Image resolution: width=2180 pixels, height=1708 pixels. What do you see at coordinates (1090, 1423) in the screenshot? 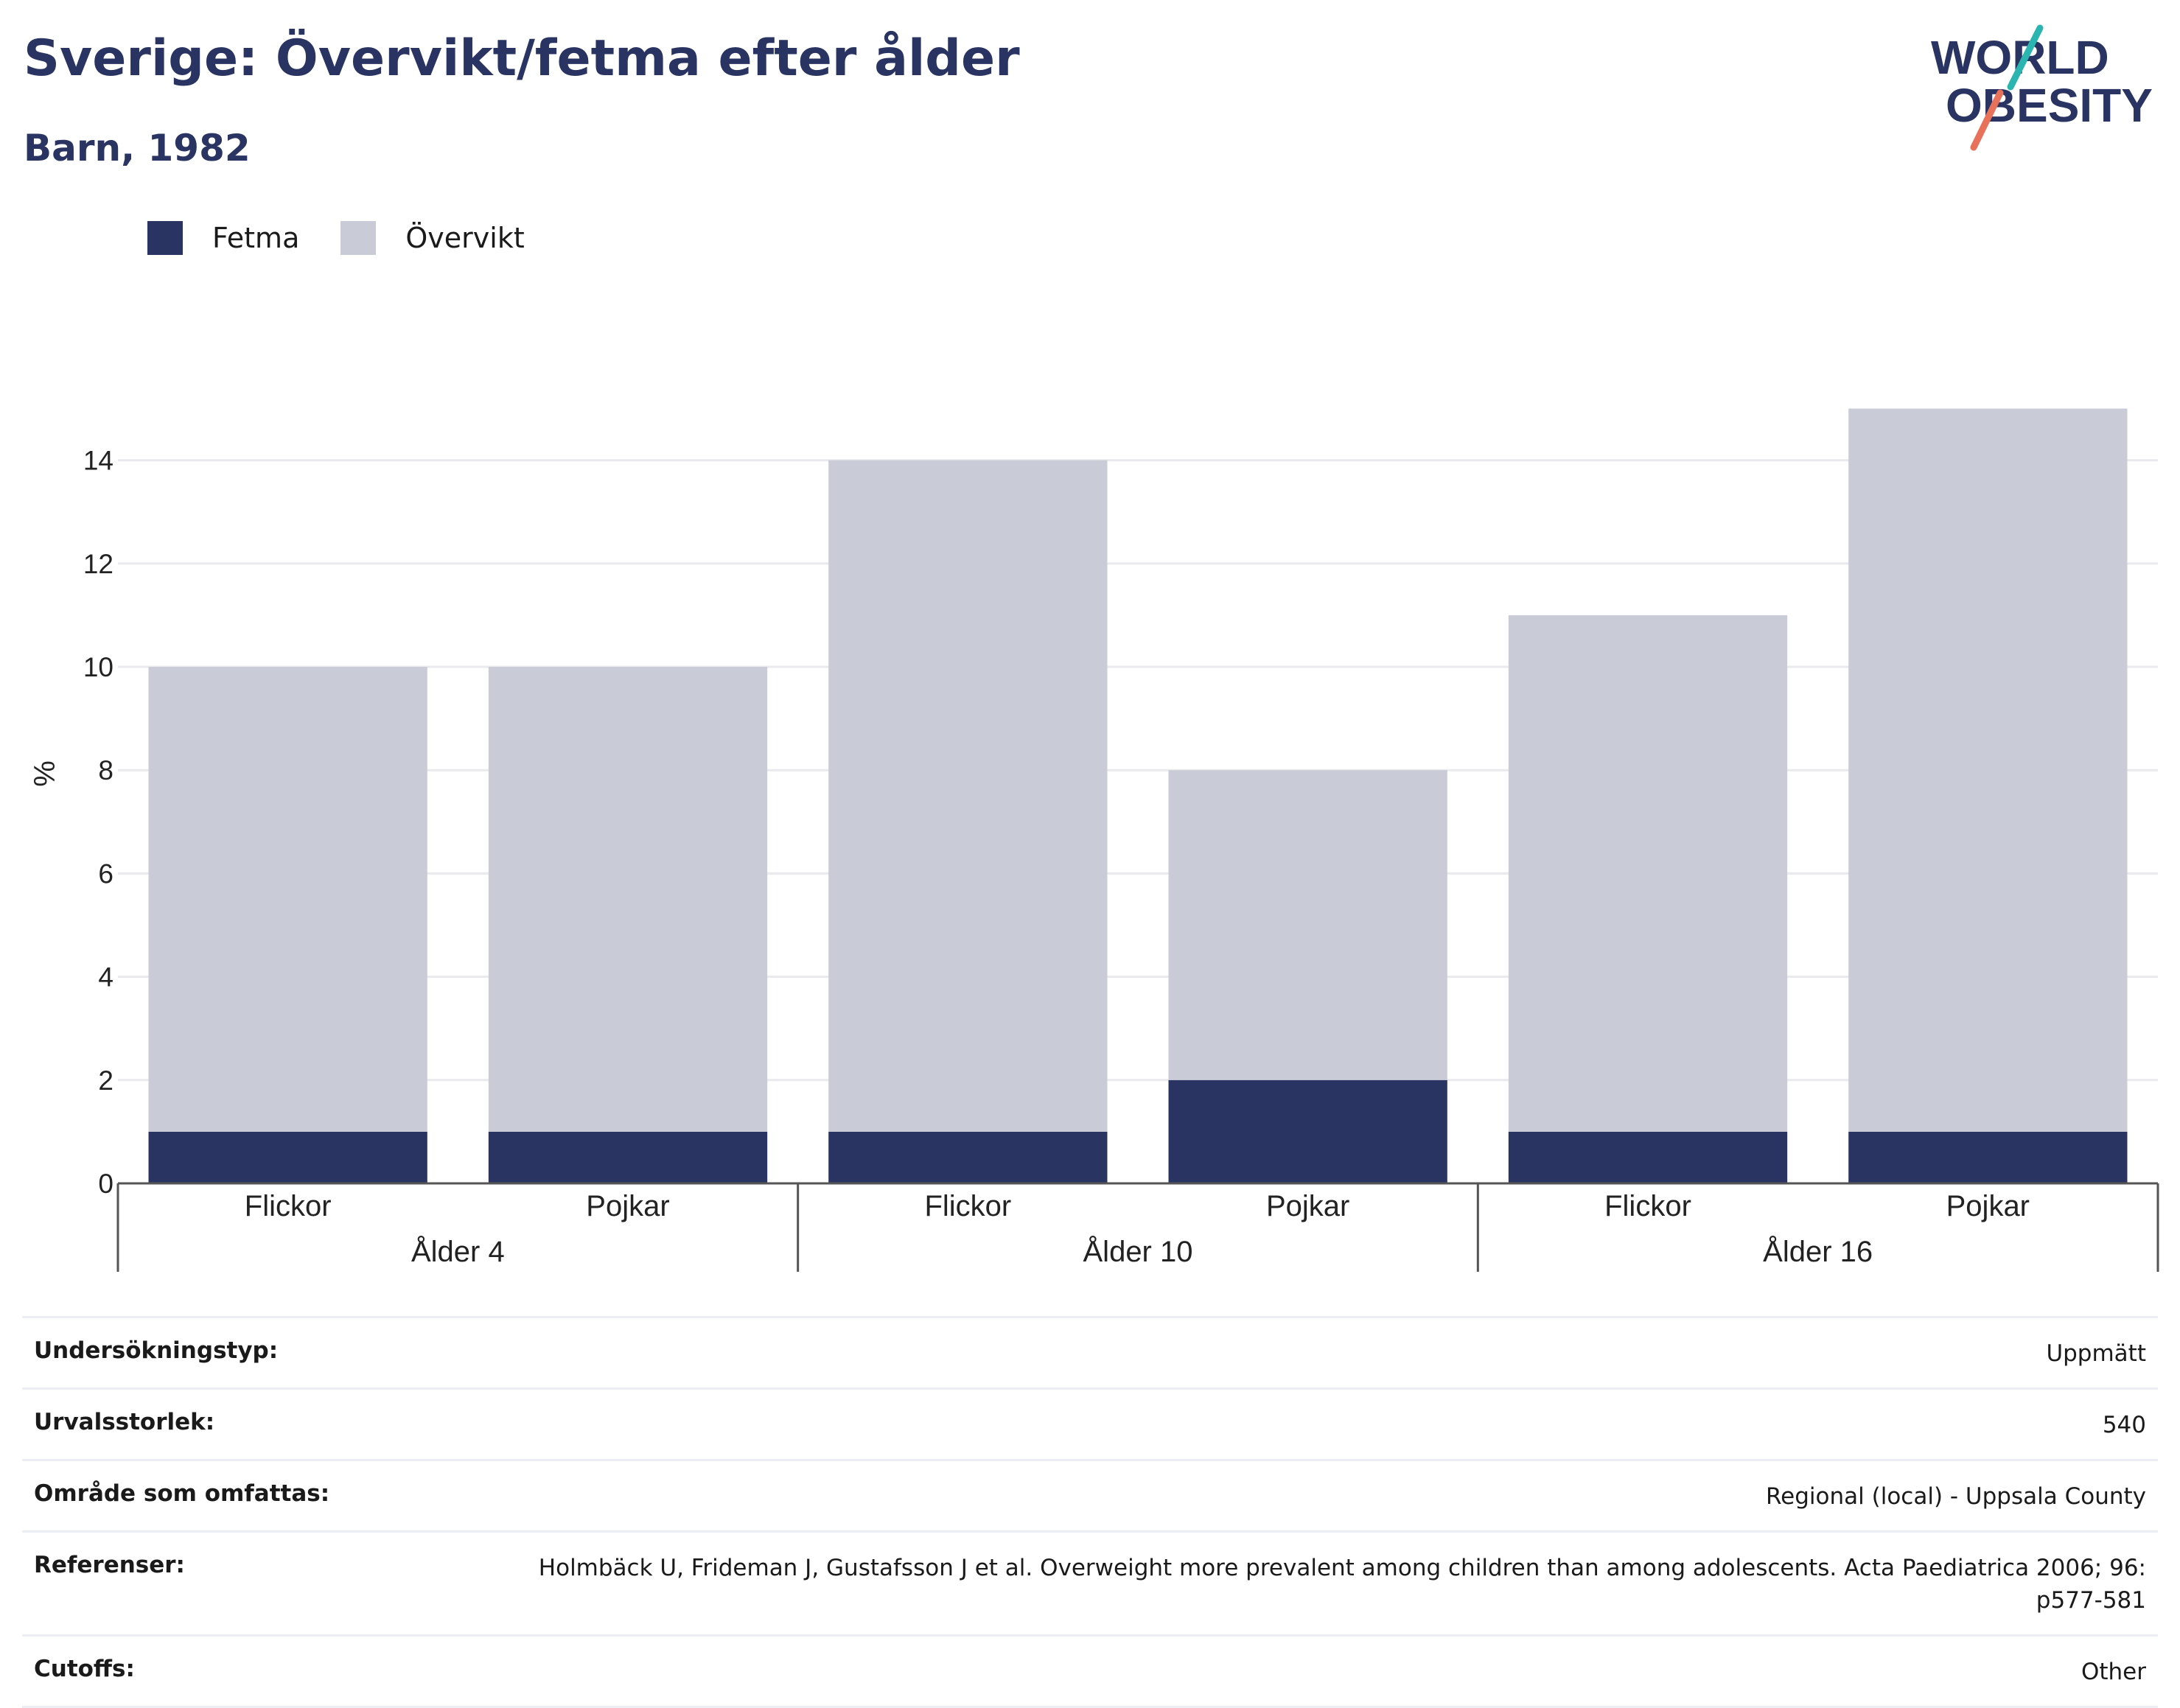
I see `info-row: Urvalsstorlek: 540` at bounding box center [1090, 1423].